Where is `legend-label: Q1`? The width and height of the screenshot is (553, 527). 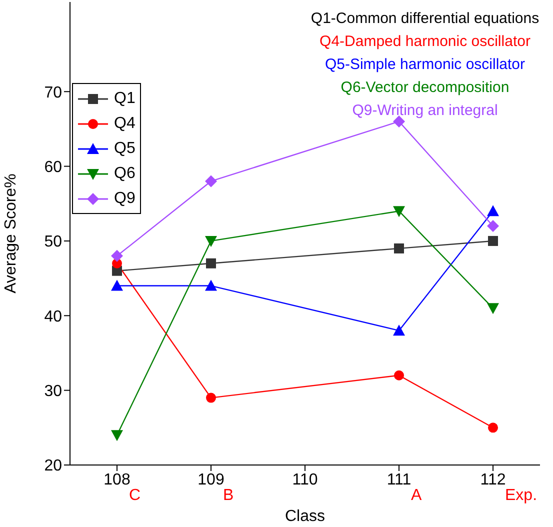 legend-label: Q1 is located at coordinates (125, 99).